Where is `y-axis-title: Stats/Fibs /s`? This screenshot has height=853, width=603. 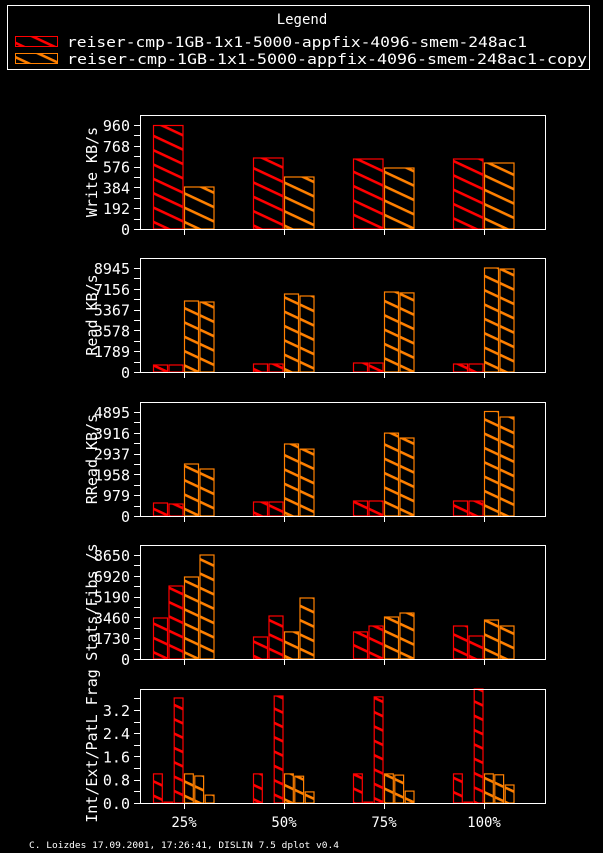
y-axis-title: Stats/Fibs /s is located at coordinates (92, 601).